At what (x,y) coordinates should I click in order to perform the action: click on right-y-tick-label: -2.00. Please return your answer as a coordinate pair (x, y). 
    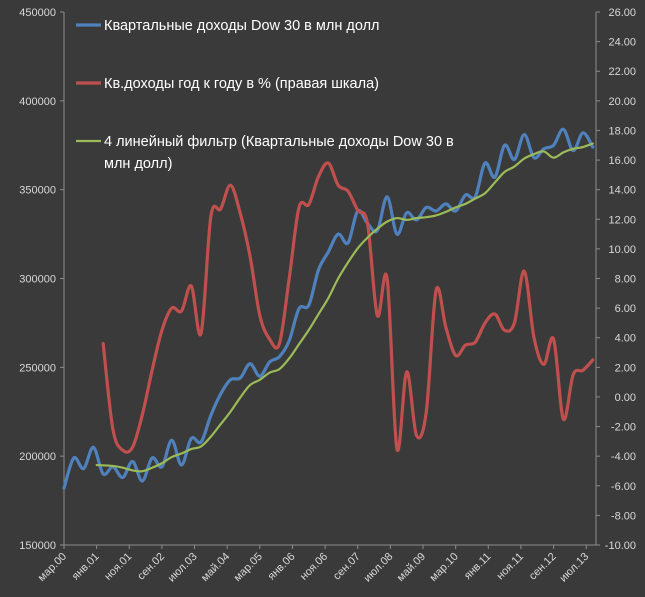
    Looking at the image, I should click on (623, 428).